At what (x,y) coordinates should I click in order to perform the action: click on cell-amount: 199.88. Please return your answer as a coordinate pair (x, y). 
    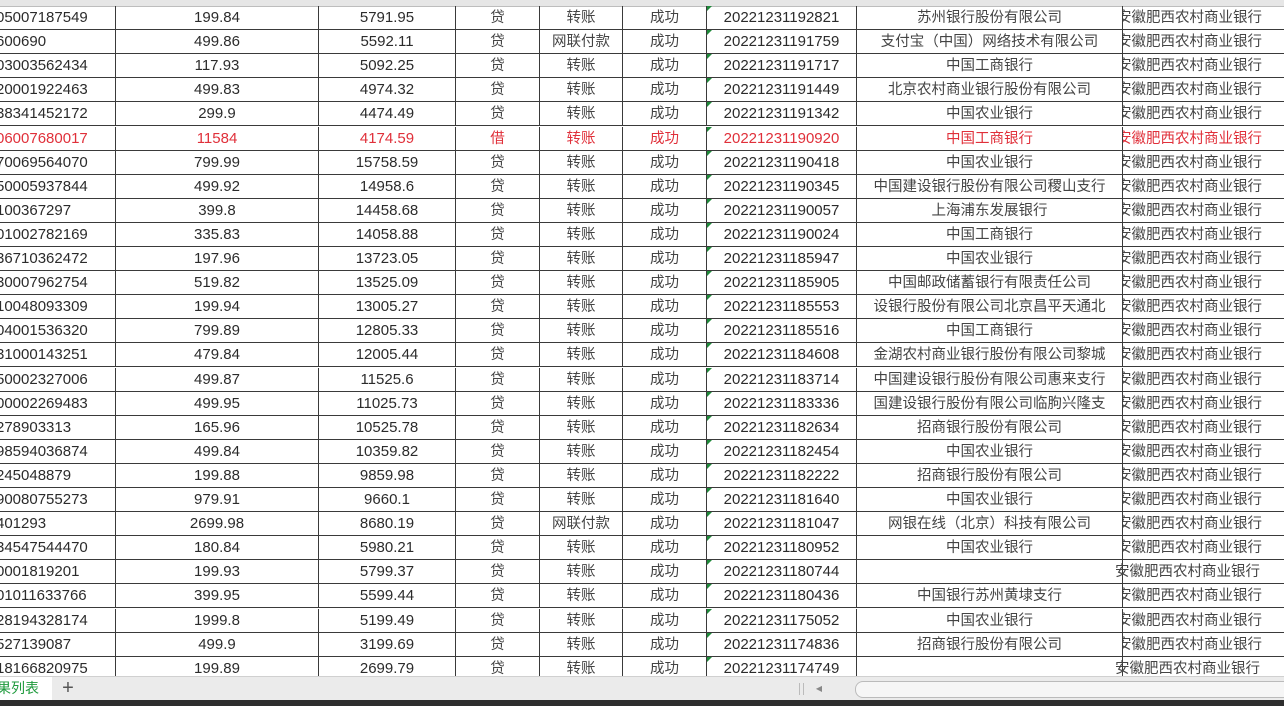
    Looking at the image, I should click on (217, 475).